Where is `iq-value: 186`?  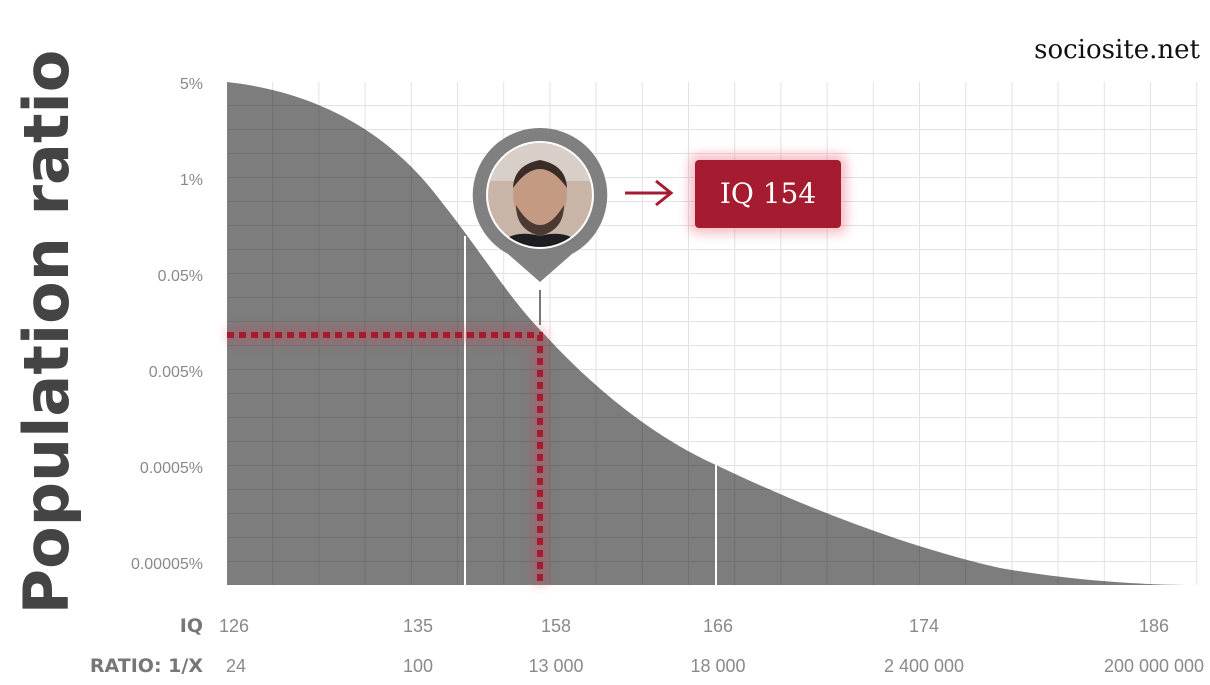 iq-value: 186 is located at coordinates (1154, 626).